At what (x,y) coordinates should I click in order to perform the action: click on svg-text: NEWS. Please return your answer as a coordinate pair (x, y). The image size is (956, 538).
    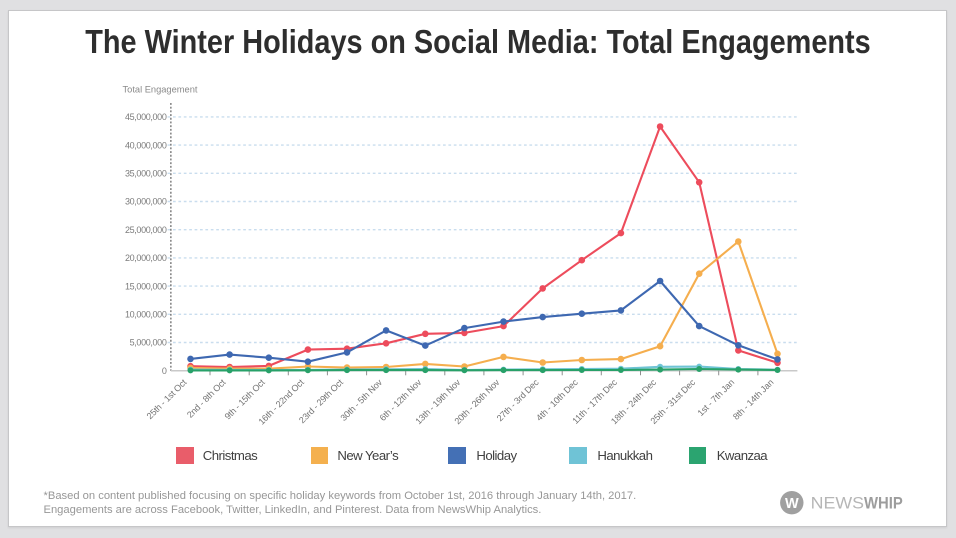
    Looking at the image, I should click on (837, 503).